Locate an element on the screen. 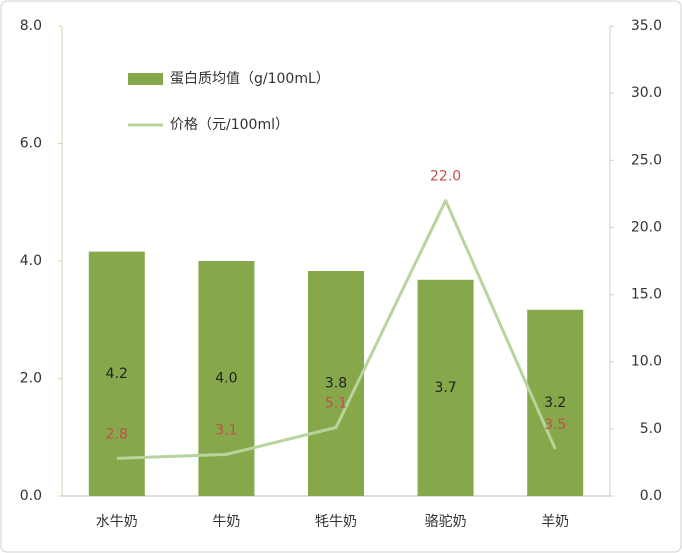 The width and height of the screenshot is (682, 553). data-label: 3.7 is located at coordinates (445, 388).